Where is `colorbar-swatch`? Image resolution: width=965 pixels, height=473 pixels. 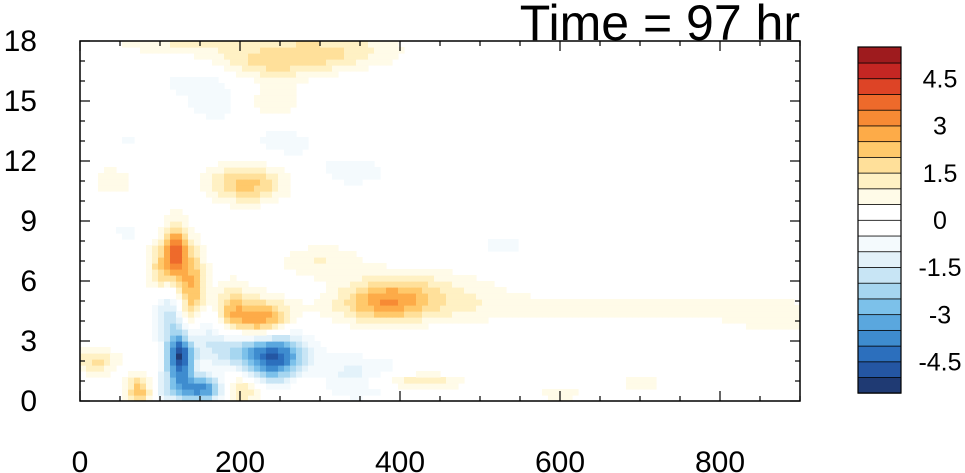 colorbar-swatch is located at coordinates (879, 385).